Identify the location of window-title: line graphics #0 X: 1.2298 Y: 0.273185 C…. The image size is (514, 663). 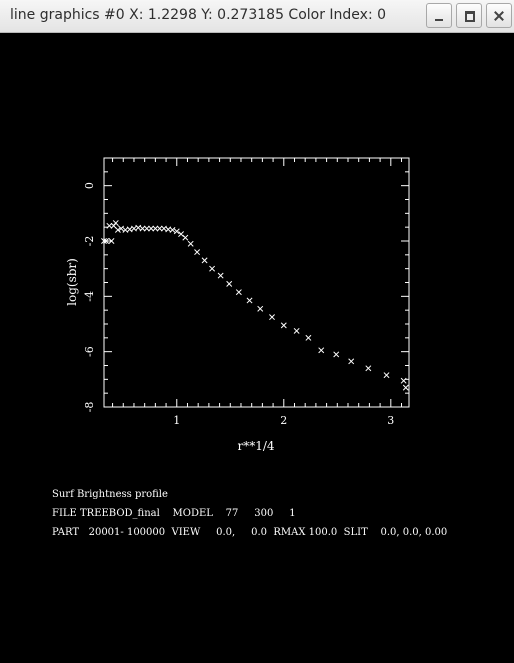
(198, 15).